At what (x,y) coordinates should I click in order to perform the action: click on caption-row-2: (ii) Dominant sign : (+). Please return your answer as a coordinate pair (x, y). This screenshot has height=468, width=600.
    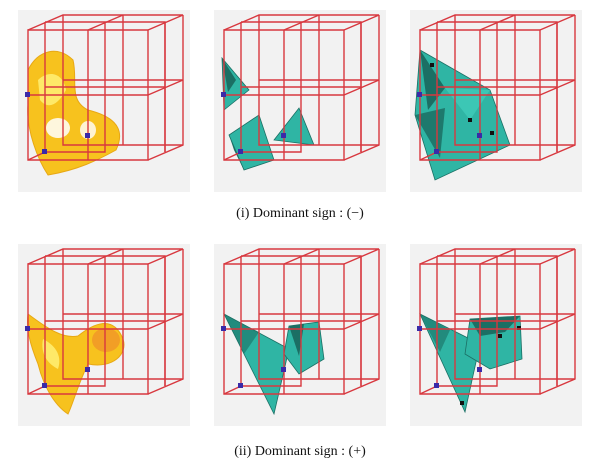
    Looking at the image, I should click on (300, 451).